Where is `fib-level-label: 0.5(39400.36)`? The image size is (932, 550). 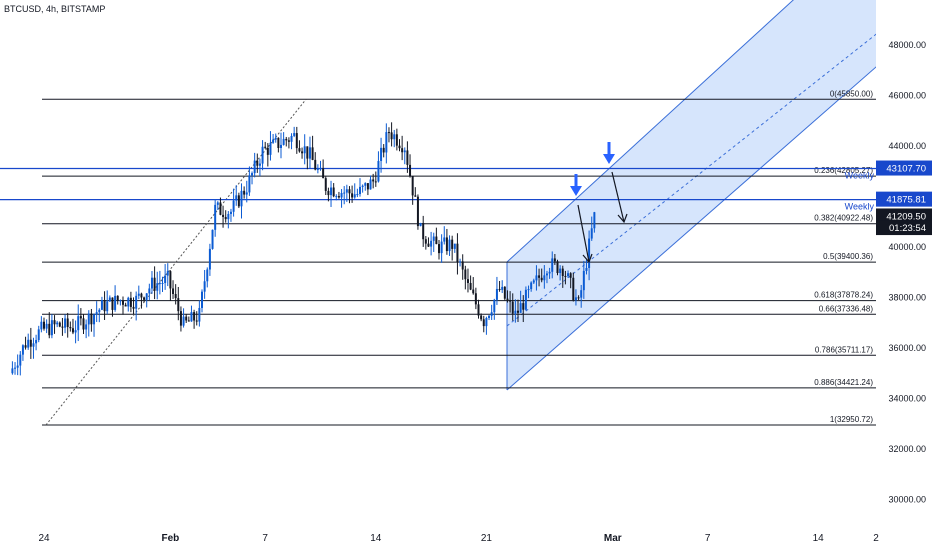
fib-level-label: 0.5(39400.36) is located at coordinates (848, 256).